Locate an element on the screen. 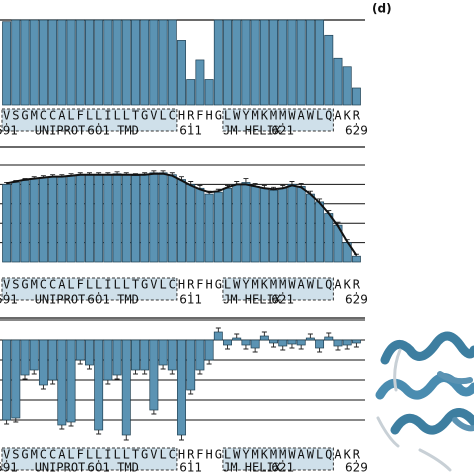 The image size is (474, 474). residue-label: S is located at coordinates (15, 455).